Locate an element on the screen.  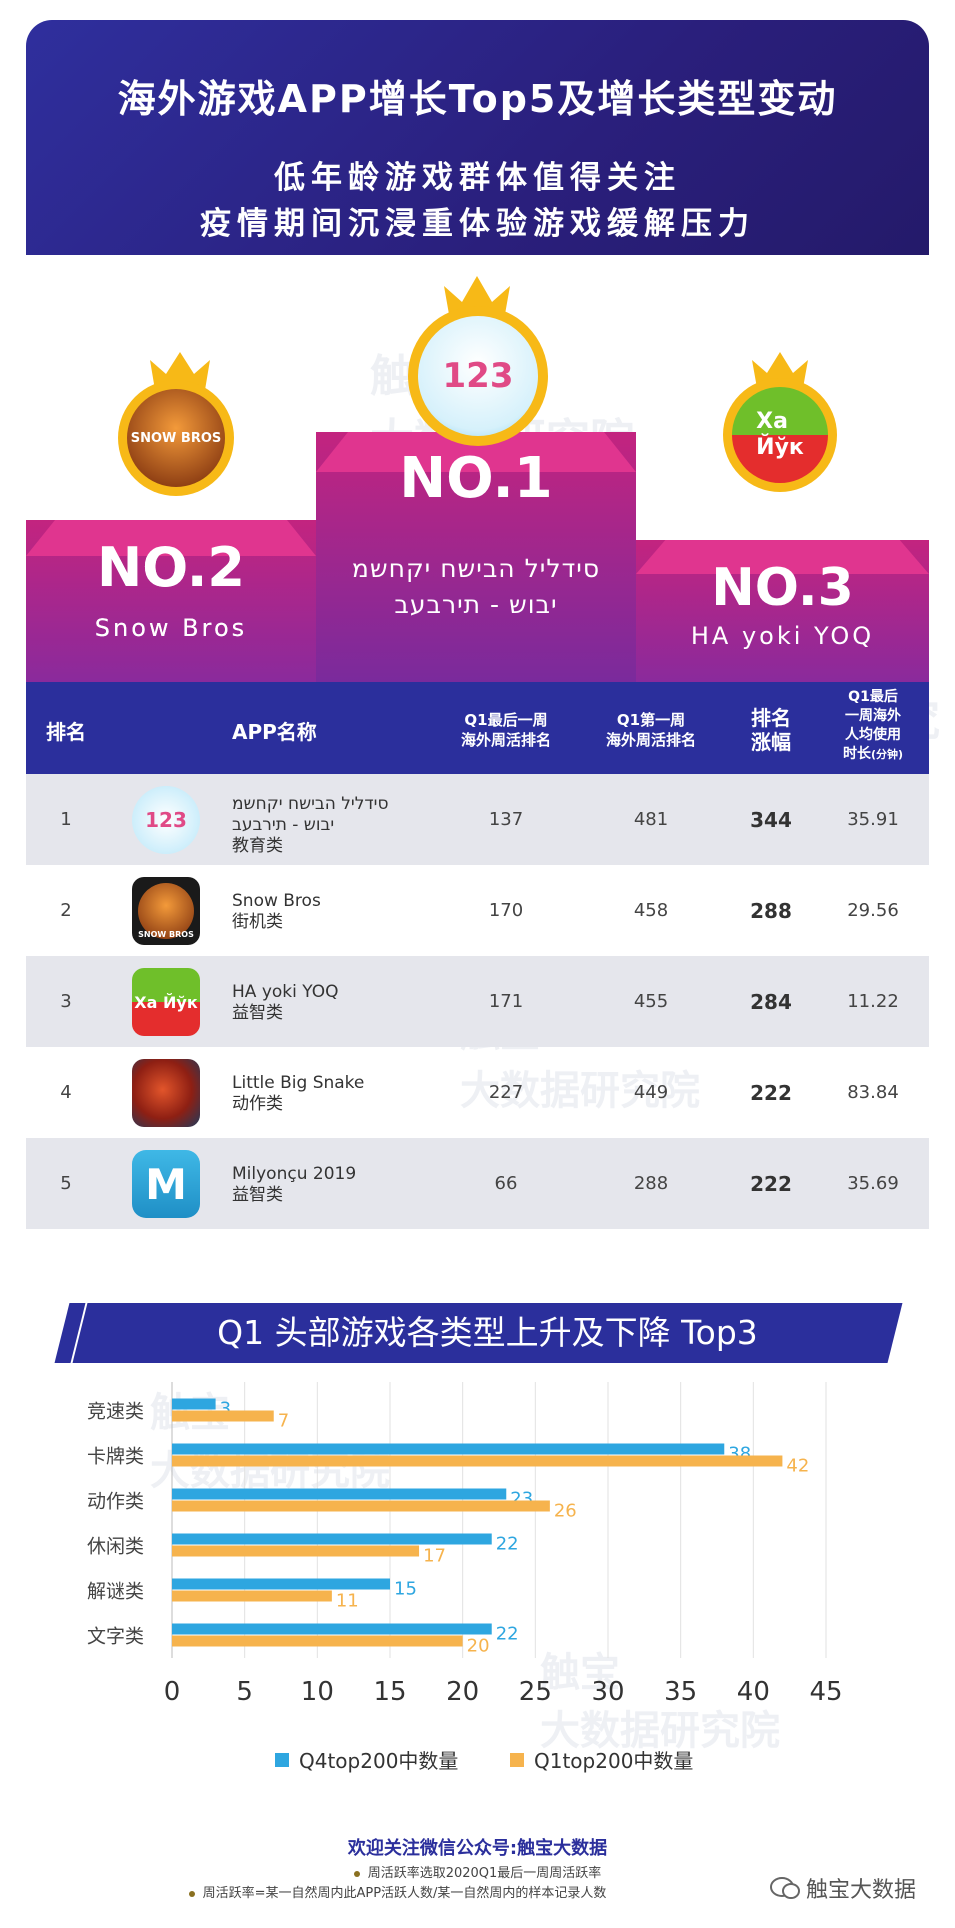
app-category: 动作类 is located at coordinates (257, 1104).